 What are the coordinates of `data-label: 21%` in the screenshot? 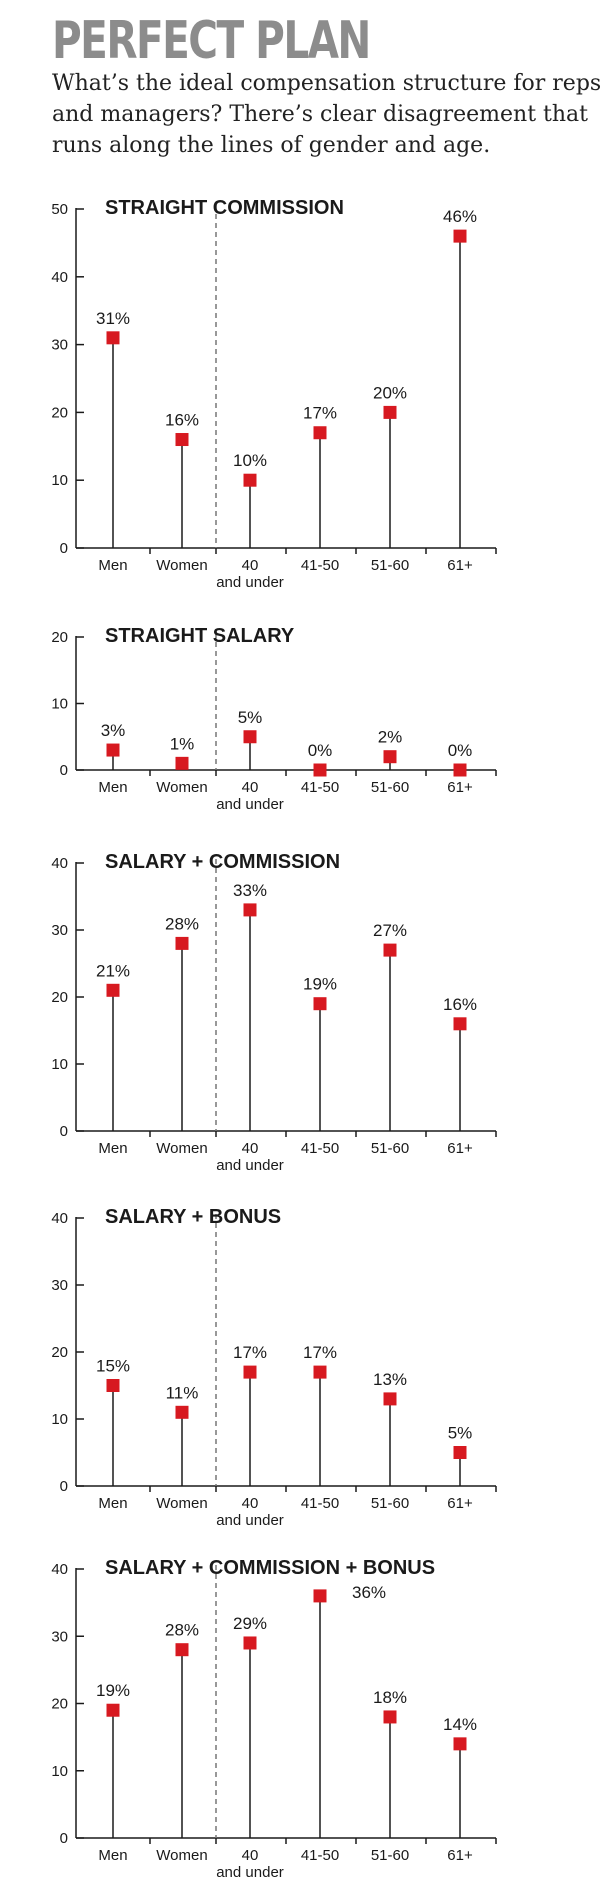 It's located at (113, 970).